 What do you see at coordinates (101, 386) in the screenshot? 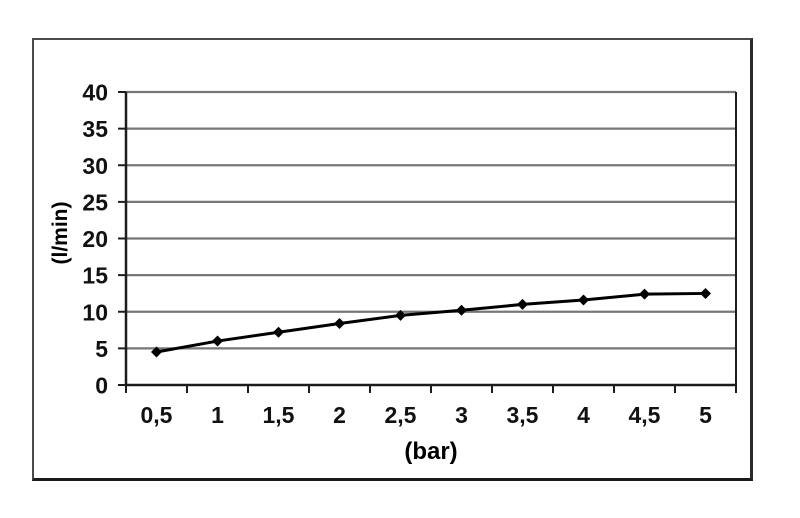
I see `y-tick-label: 0` at bounding box center [101, 386].